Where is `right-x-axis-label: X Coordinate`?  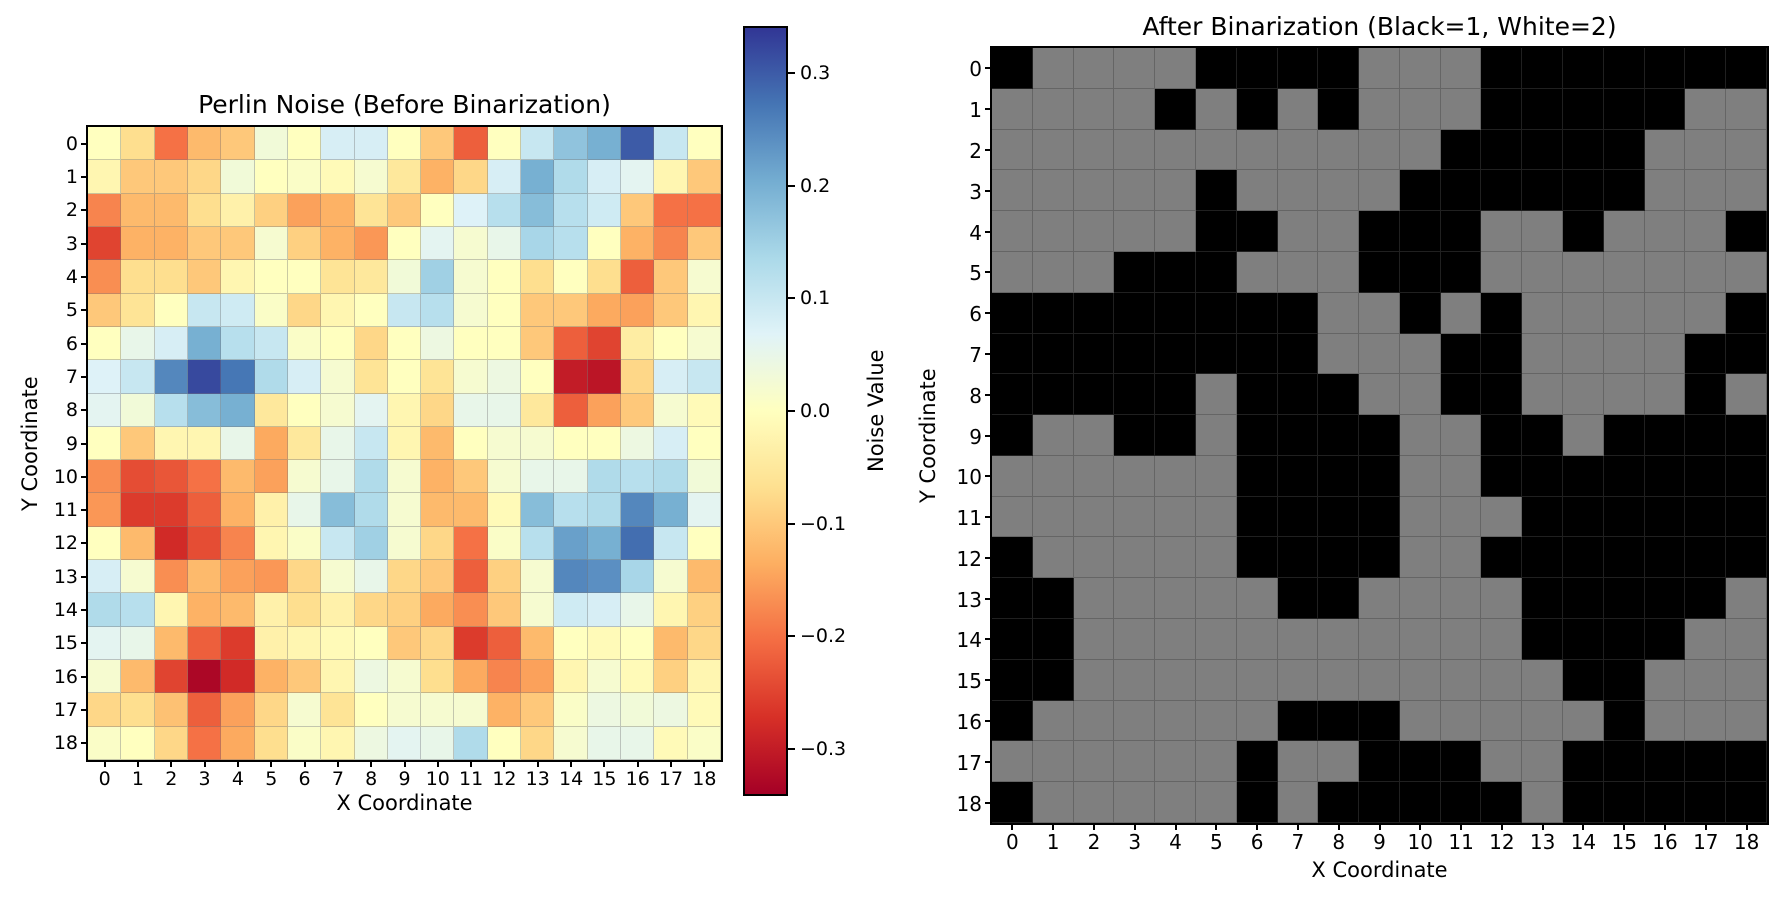 right-x-axis-label: X Coordinate is located at coordinates (1379, 870).